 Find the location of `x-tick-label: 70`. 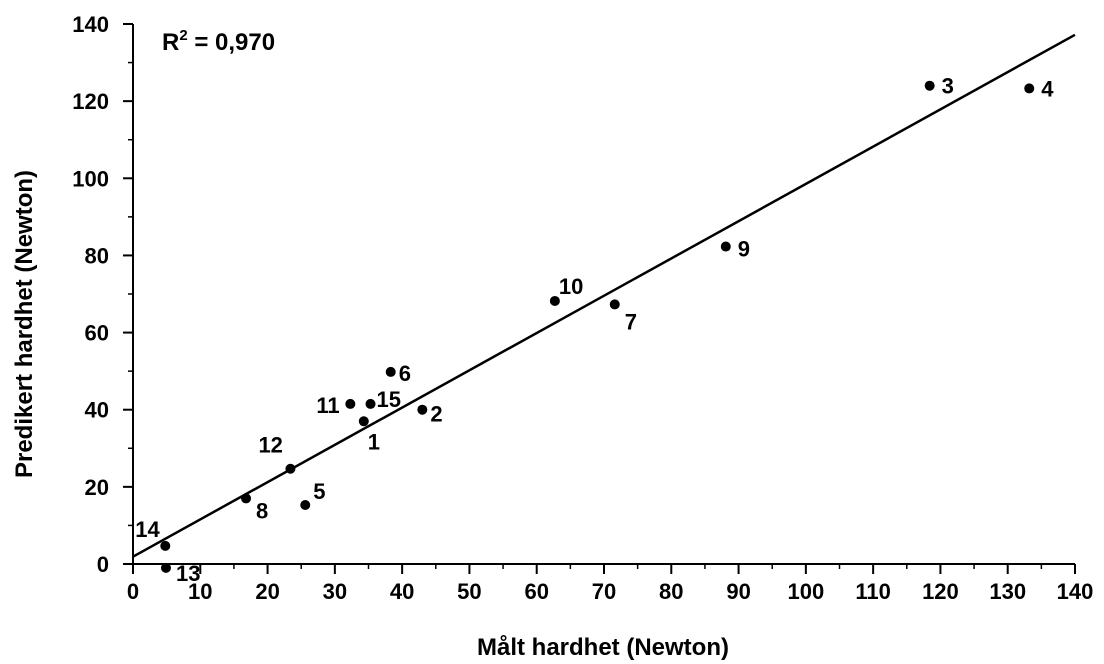

x-tick-label: 70 is located at coordinates (604, 591).